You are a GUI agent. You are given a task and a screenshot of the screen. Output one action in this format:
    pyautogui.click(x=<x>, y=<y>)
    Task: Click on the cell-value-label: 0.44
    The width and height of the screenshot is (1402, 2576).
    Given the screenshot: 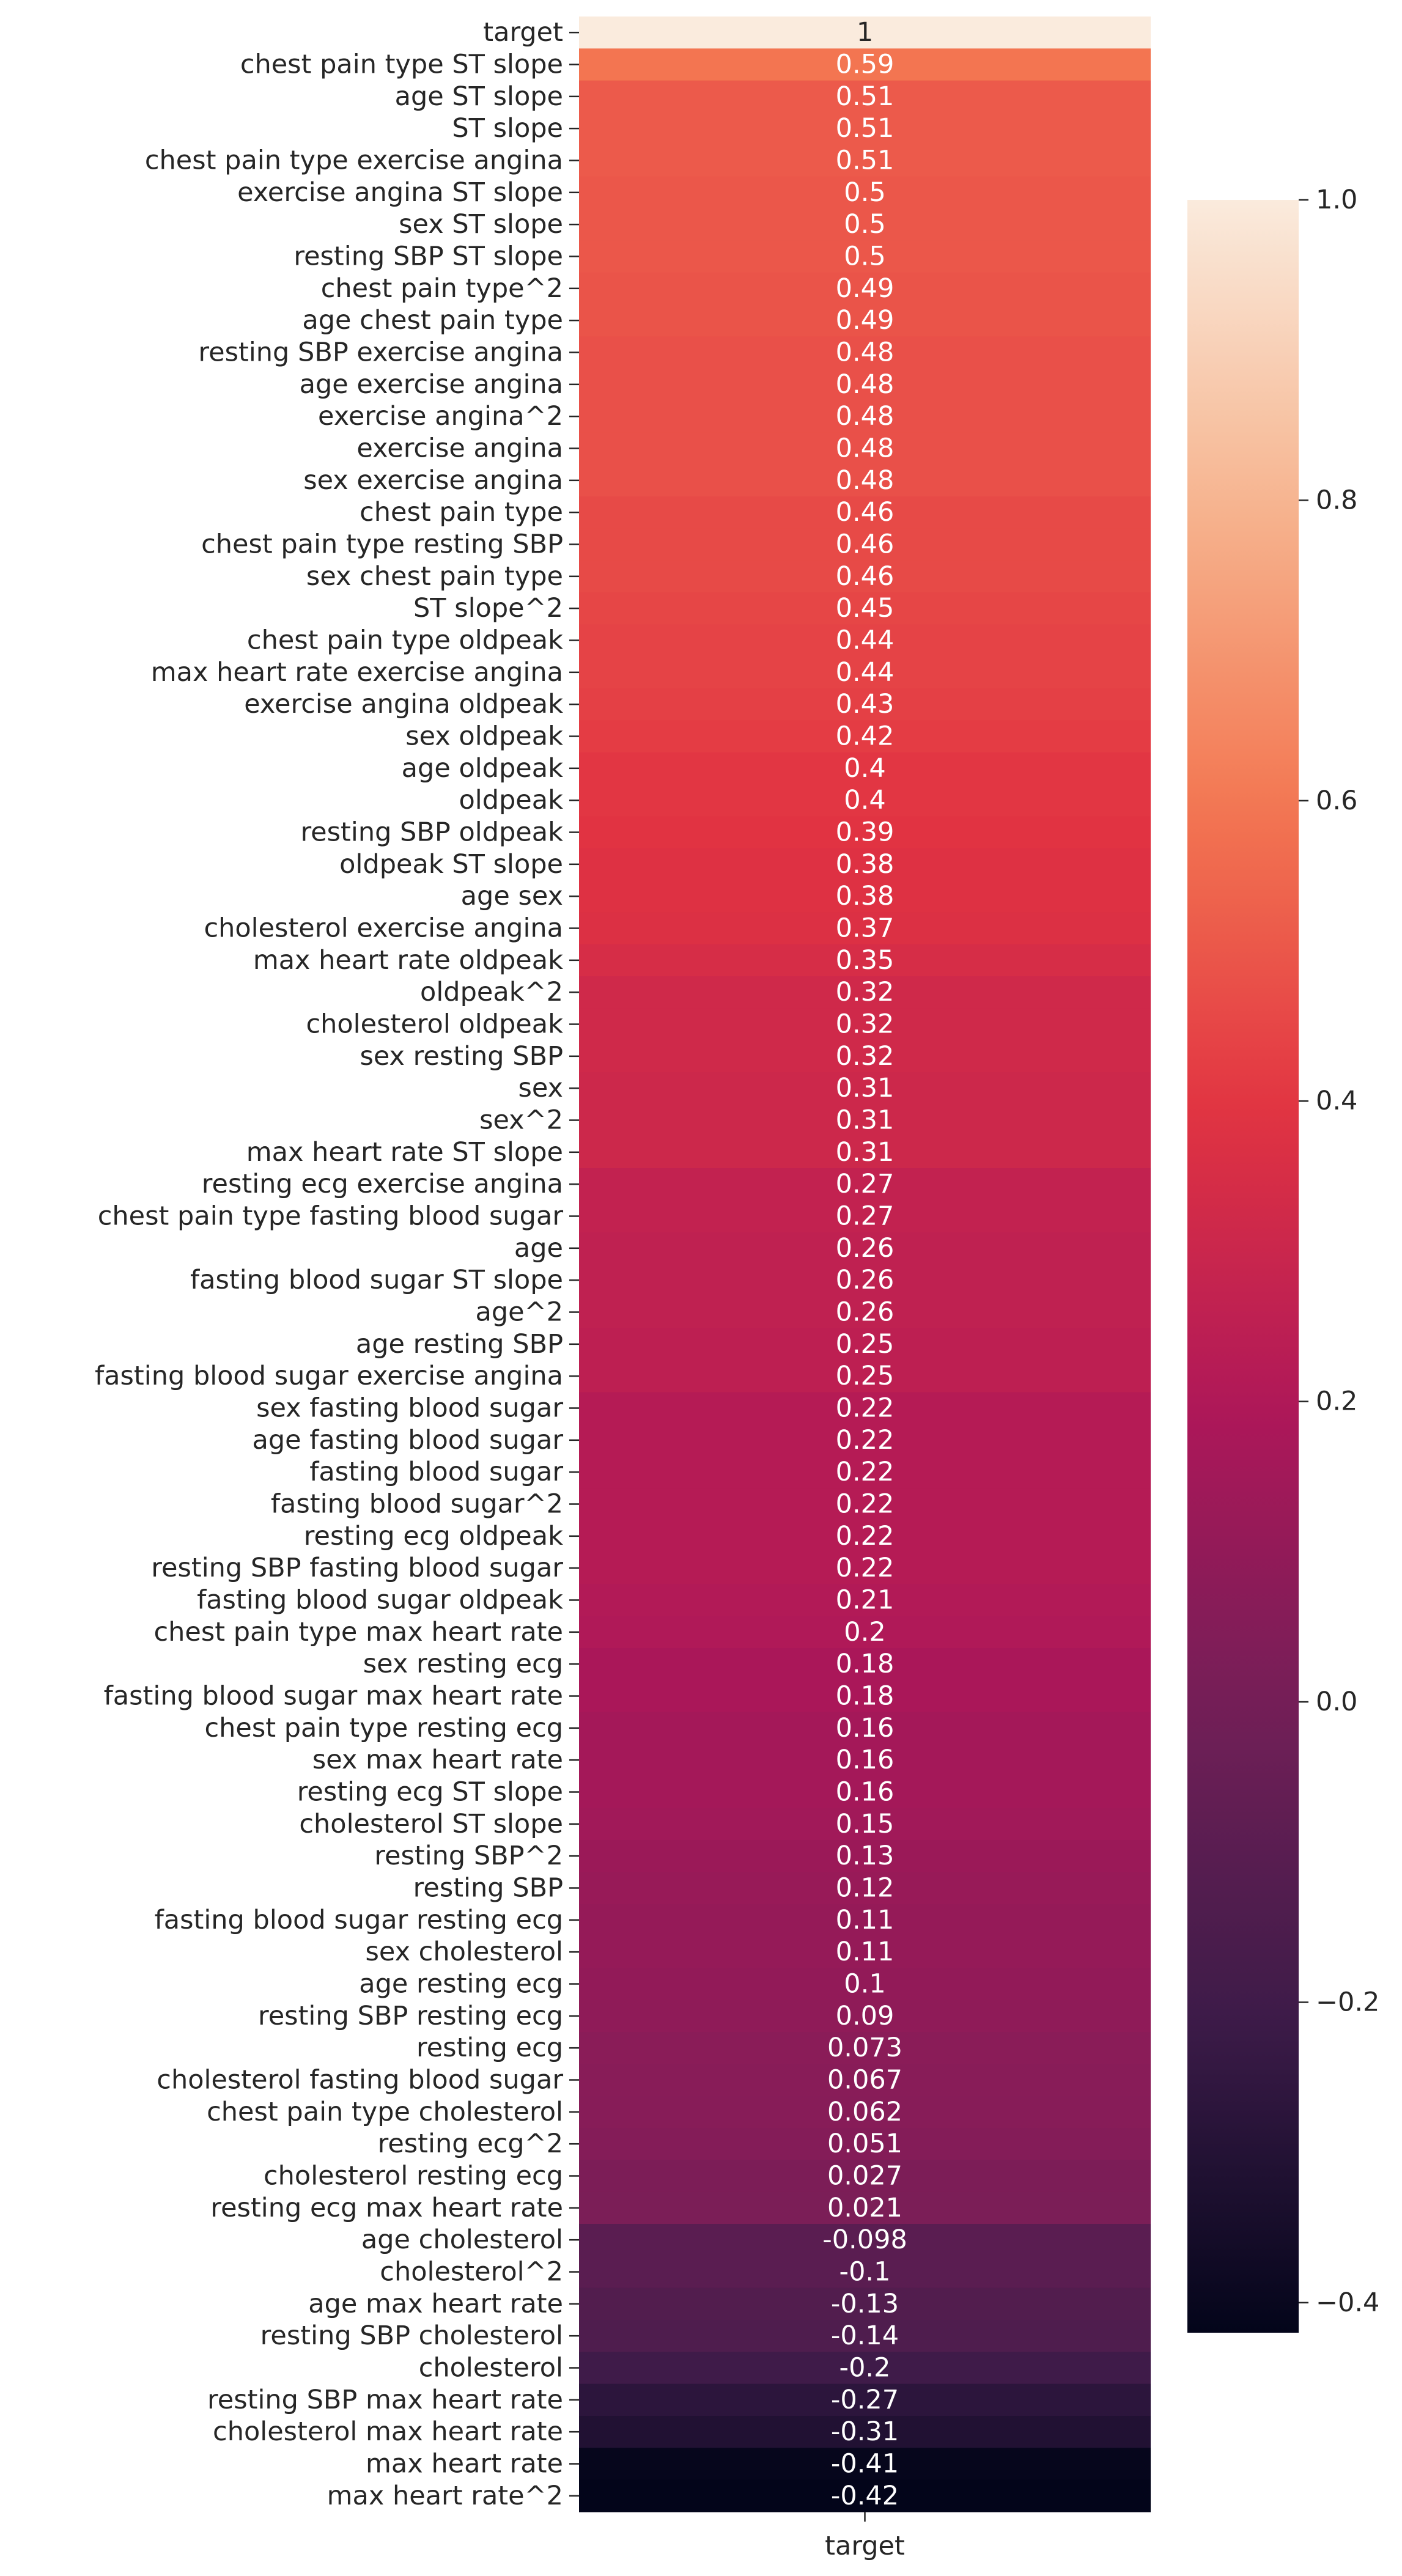 What is the action you would take?
    pyautogui.click(x=865, y=641)
    